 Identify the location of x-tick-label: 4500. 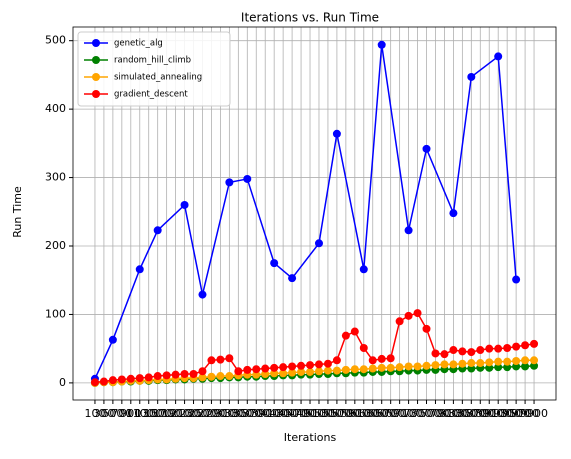
(292, 413).